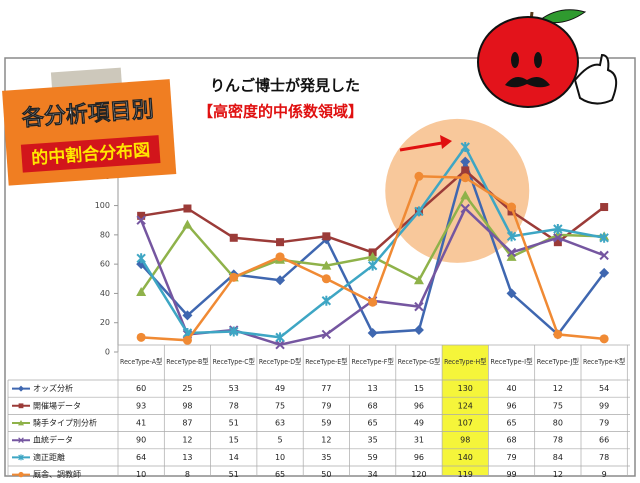 The width and height of the screenshot is (640, 483). Describe the element at coordinates (465, 405) in the screenshot. I see `table-cell: 124` at that location.